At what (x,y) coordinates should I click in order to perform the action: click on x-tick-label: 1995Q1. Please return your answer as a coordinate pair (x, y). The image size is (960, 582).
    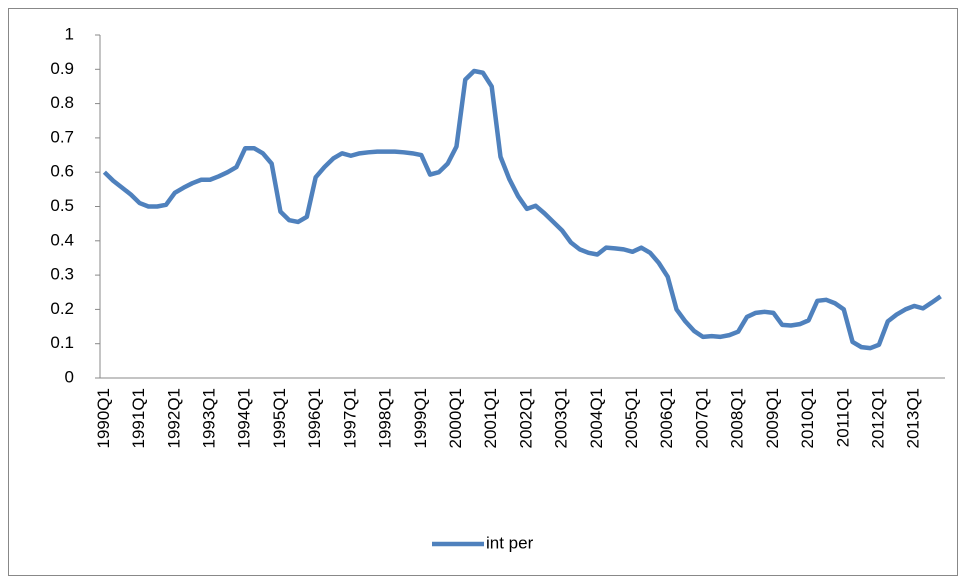
    Looking at the image, I should click on (279, 418).